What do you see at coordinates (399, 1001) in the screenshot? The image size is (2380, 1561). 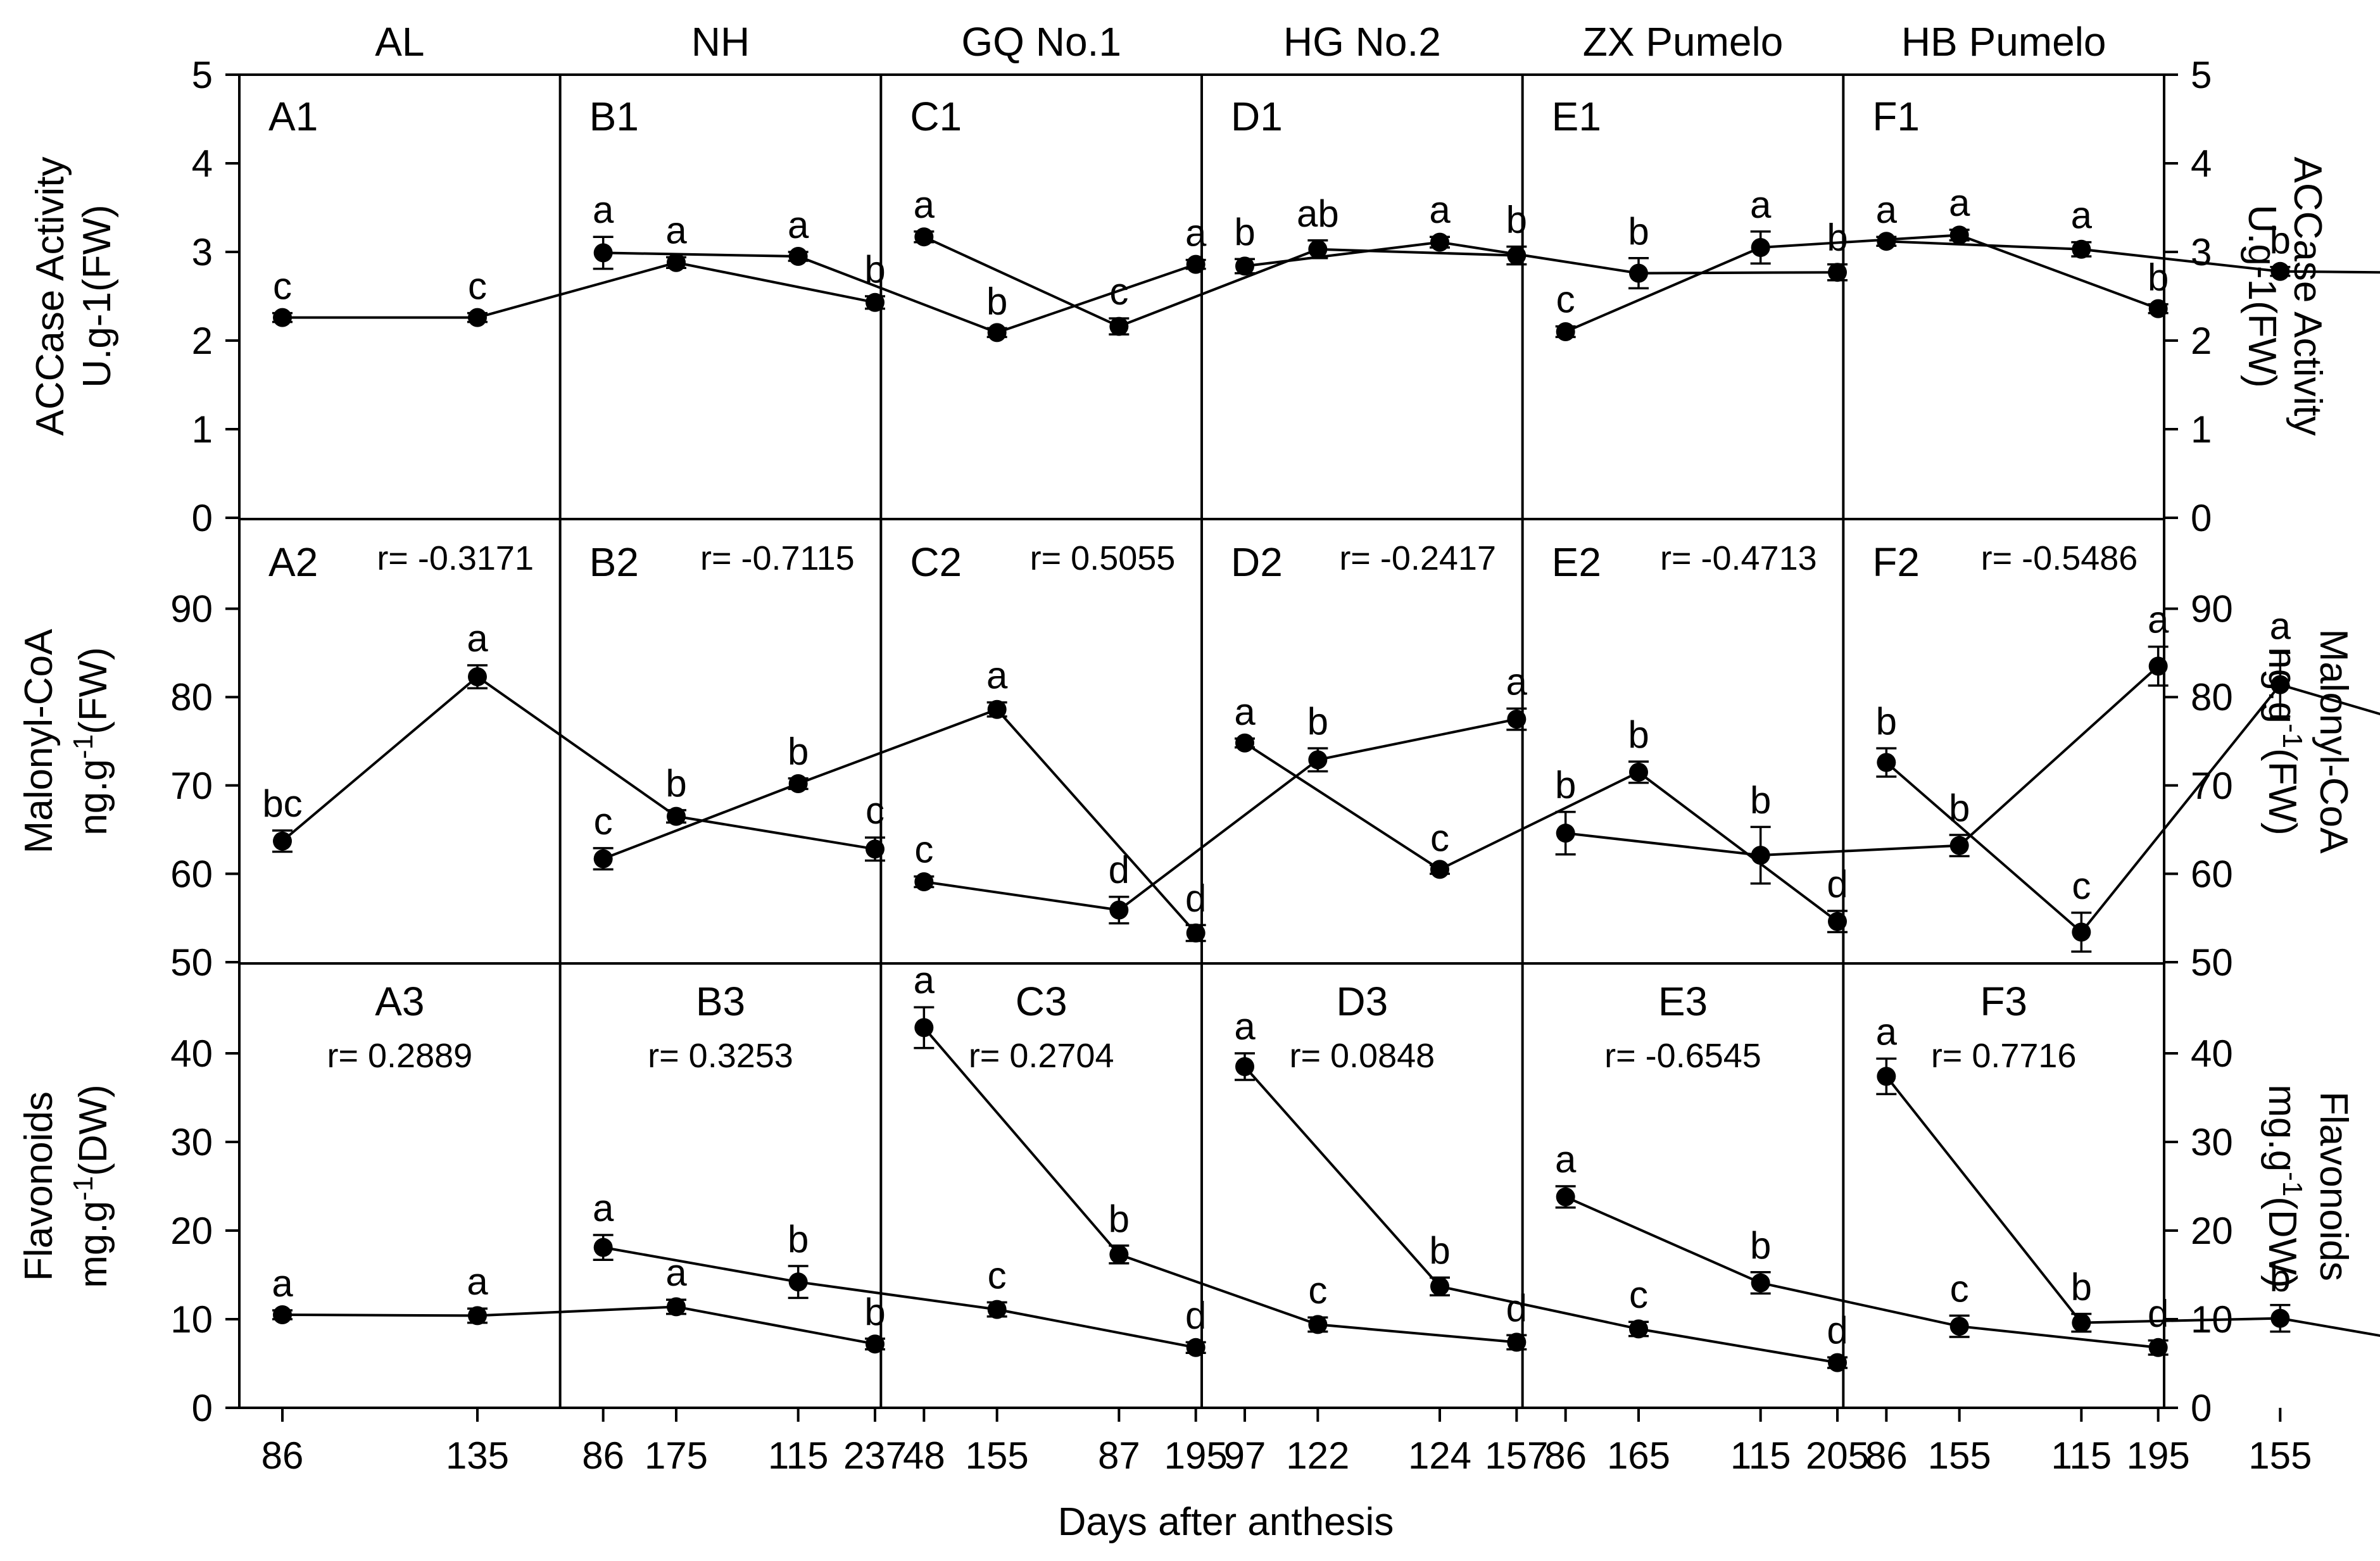 I see `panel-label: A3` at bounding box center [399, 1001].